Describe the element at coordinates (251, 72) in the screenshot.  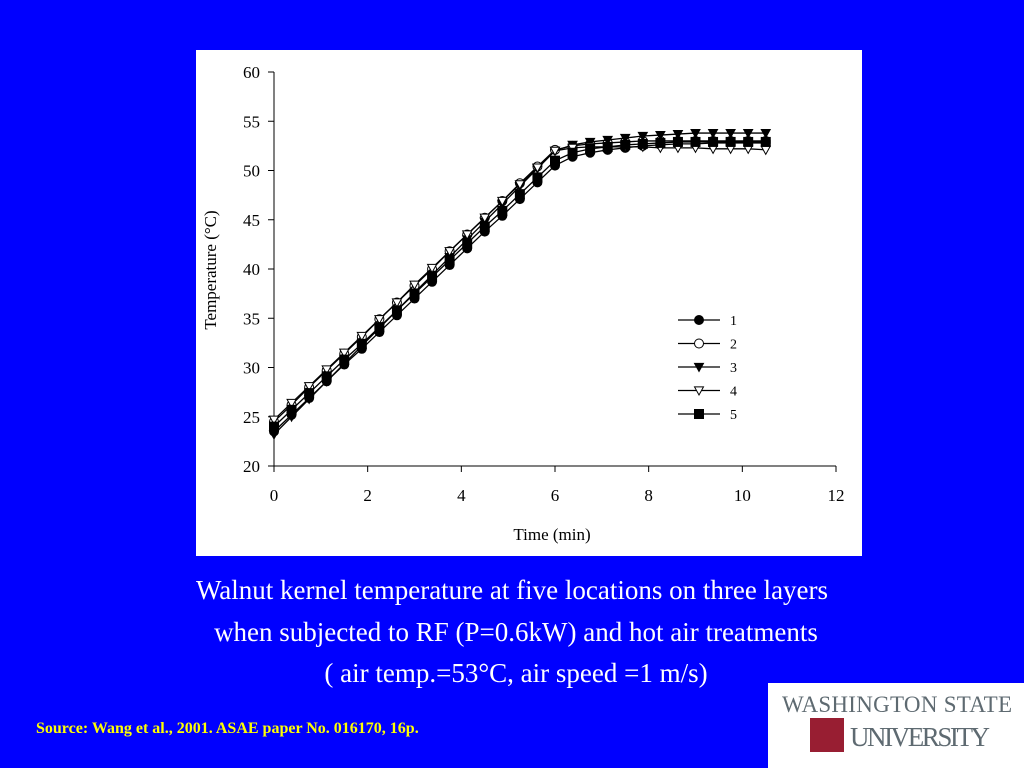
I see `y-tick-label: 60` at that location.